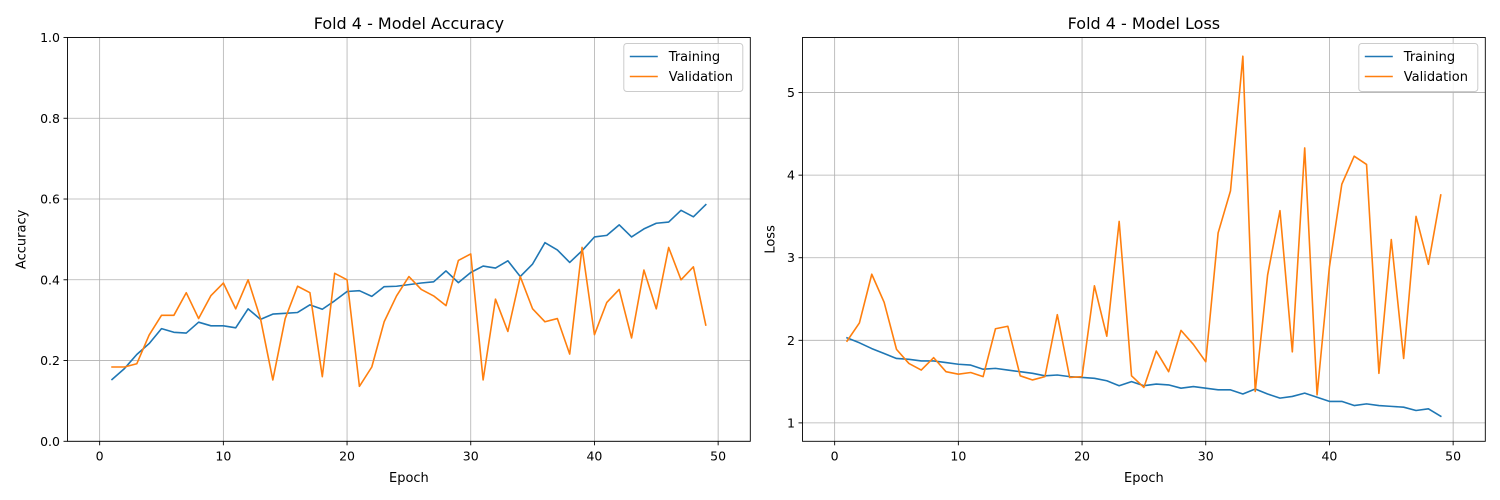  What do you see at coordinates (791, 175) in the screenshot?
I see `y-tick-label: 4` at bounding box center [791, 175].